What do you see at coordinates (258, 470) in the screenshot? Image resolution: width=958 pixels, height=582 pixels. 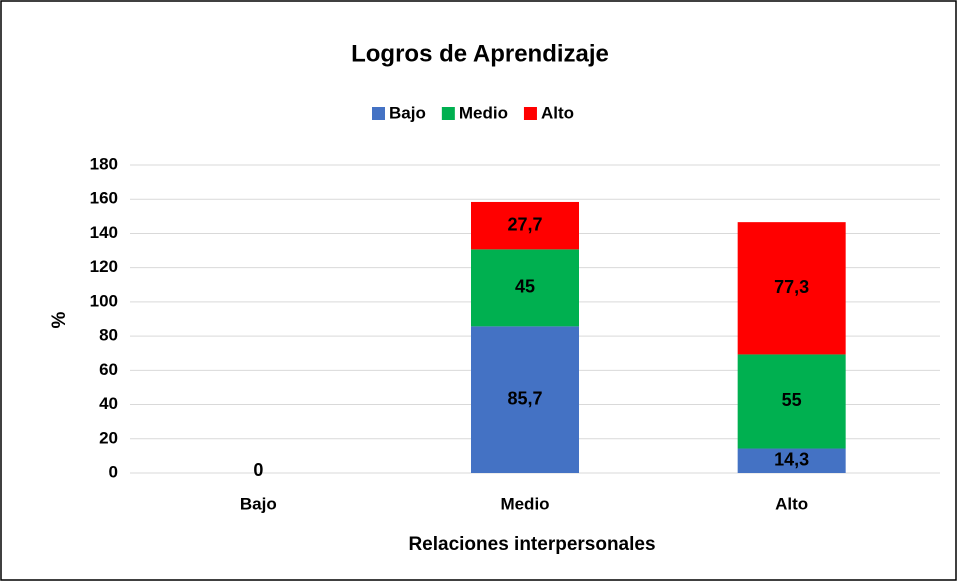 I see `data-label: 0` at bounding box center [258, 470].